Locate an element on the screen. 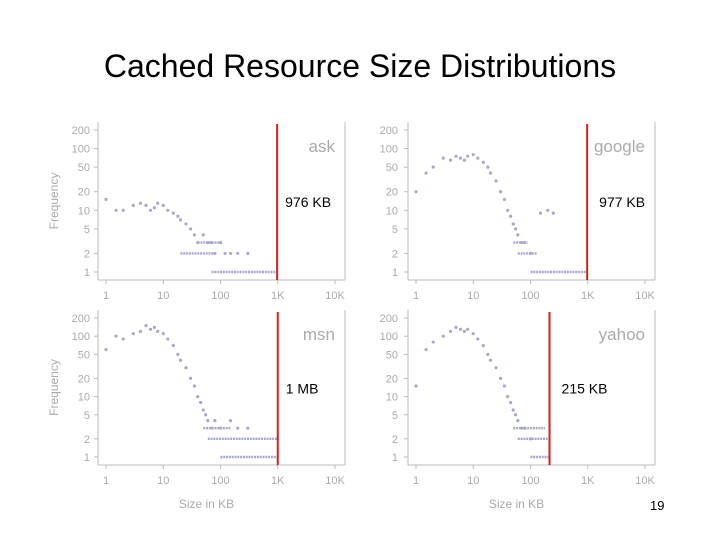 Image resolution: width=720 pixels, height=540 pixels. chart-yahoo-y-tick-label: 5 is located at coordinates (395, 416).